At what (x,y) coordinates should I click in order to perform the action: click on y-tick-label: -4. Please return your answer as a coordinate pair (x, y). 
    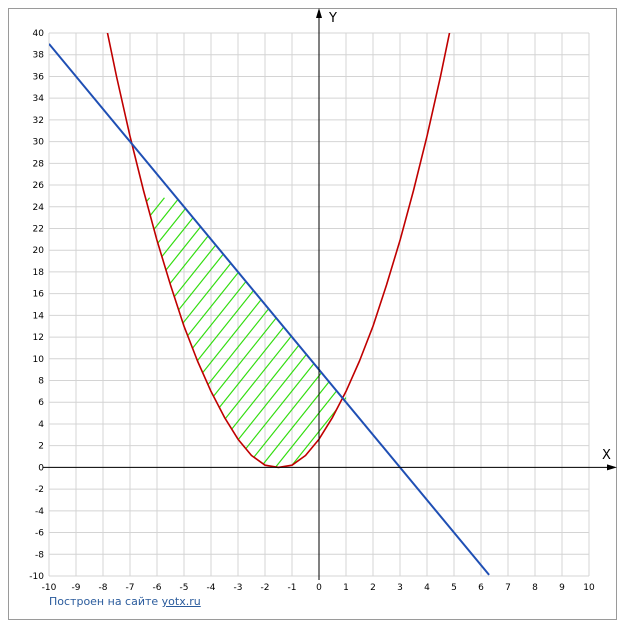
    Looking at the image, I should click on (39, 512).